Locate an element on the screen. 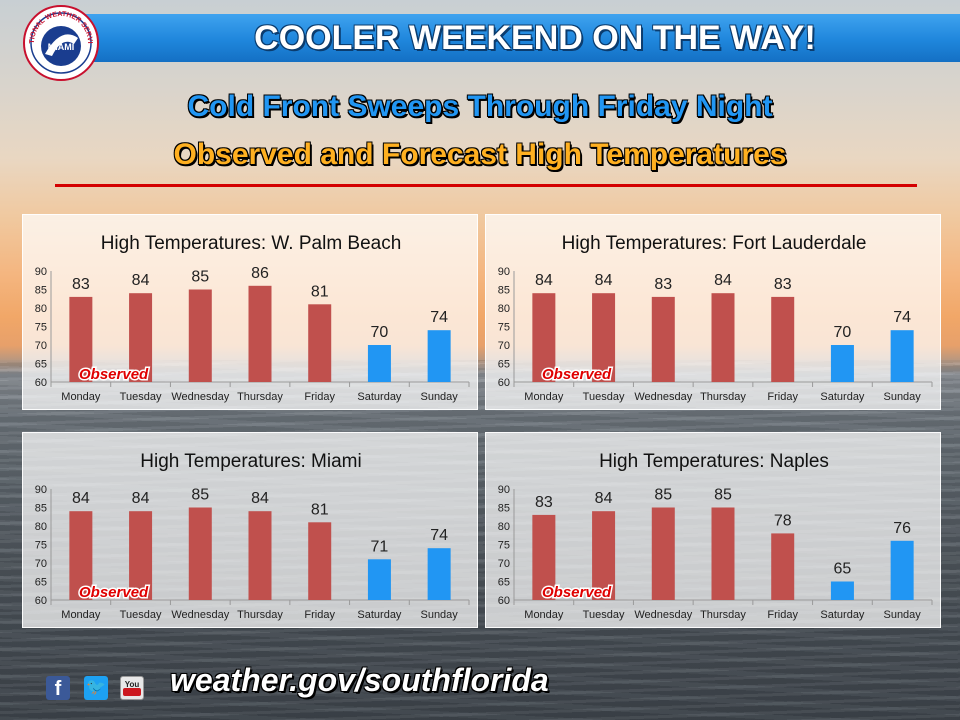 The width and height of the screenshot is (960, 720). chart-title: High Temperatures: Miami is located at coordinates (250, 461).